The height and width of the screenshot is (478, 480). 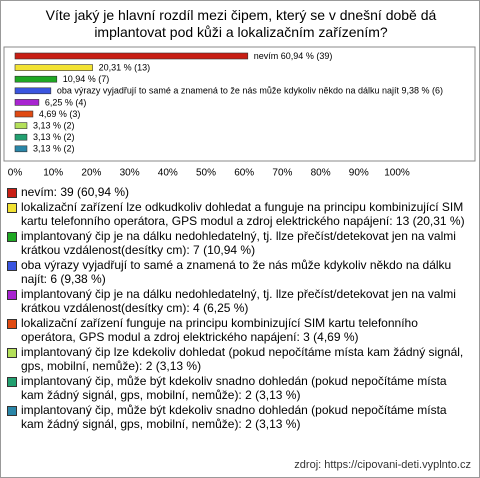 I want to click on legend-label: nevím: 39 (60,94 %), so click(x=75, y=192).